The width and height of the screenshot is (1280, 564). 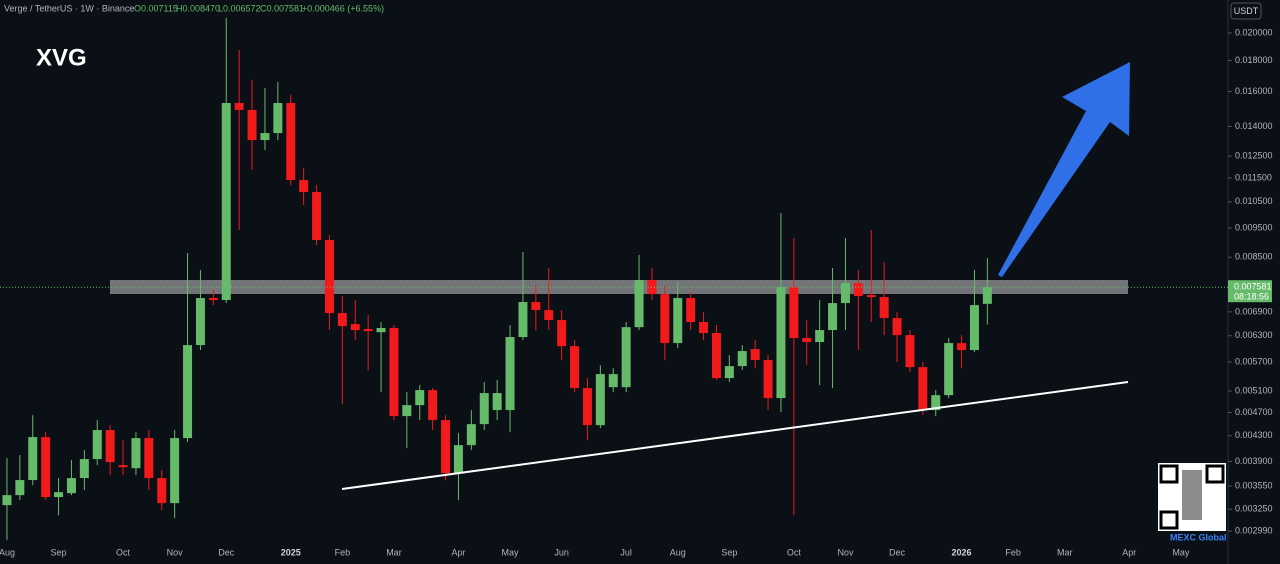 What do you see at coordinates (156, 8) in the screenshot?
I see `open-label: O0.007115` at bounding box center [156, 8].